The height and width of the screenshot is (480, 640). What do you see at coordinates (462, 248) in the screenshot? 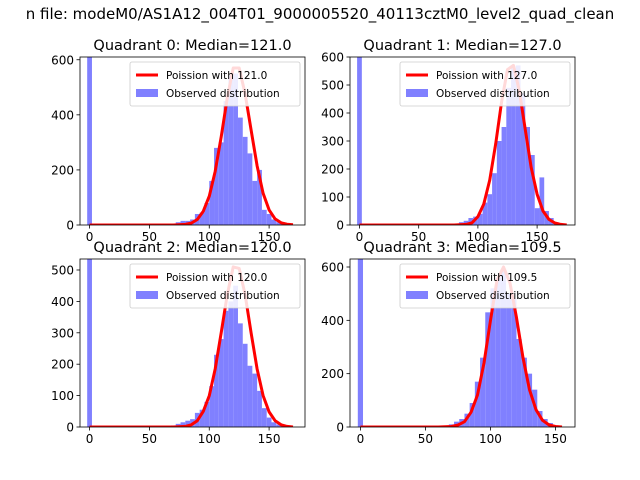
I see `panel-title: Quadrant 3: Median=109.5` at bounding box center [462, 248].